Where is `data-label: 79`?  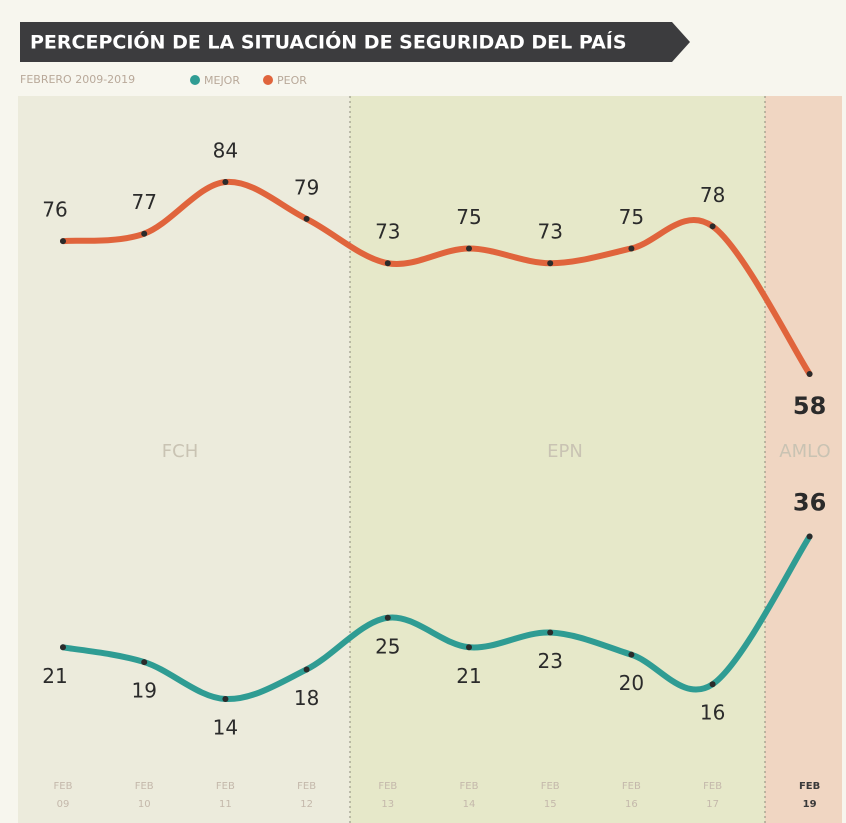 data-label: 79 is located at coordinates (306, 187).